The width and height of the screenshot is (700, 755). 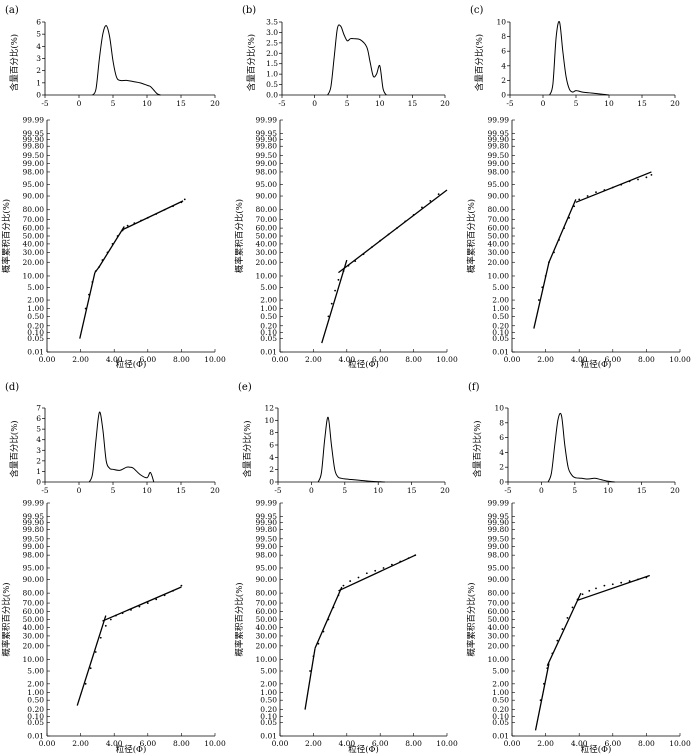 What do you see at coordinates (38, 58) in the screenshot?
I see `panel-a-freq-ytick-label: 3` at bounding box center [38, 58].